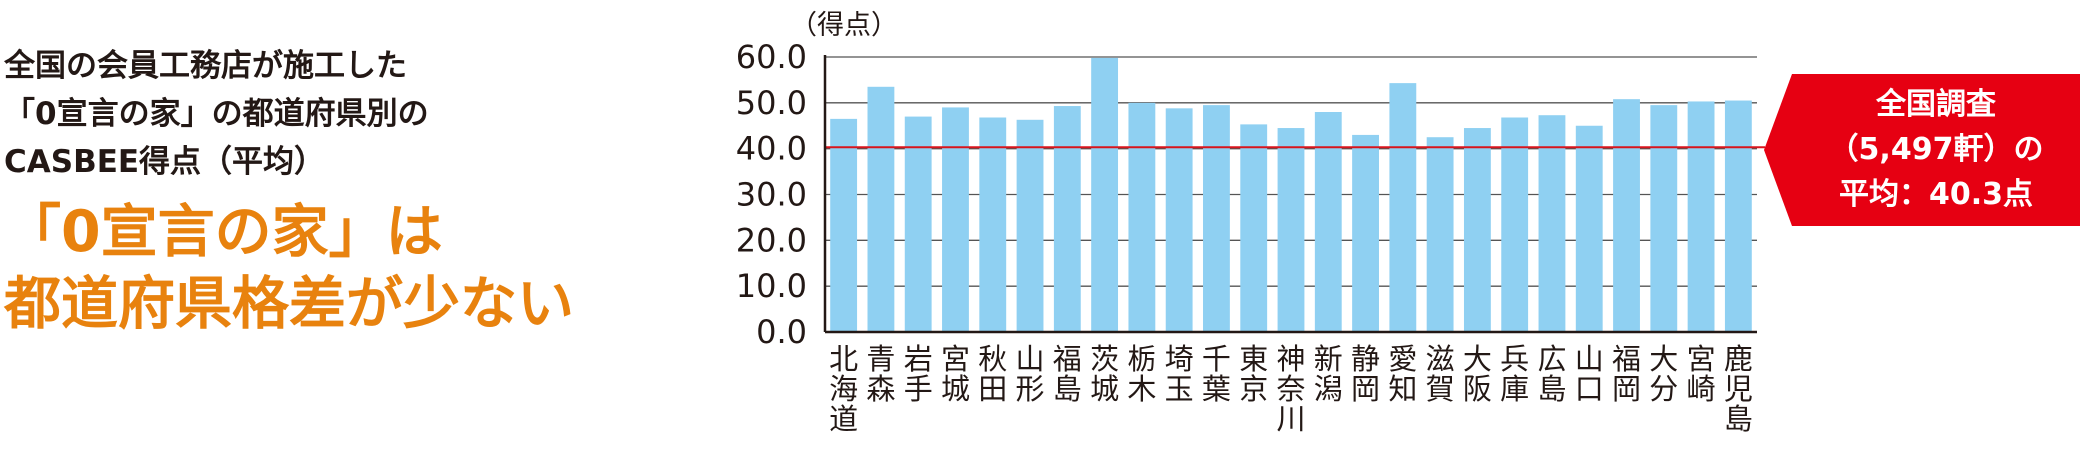  I want to click on callout-line: 全国調査, so click(1936, 104).